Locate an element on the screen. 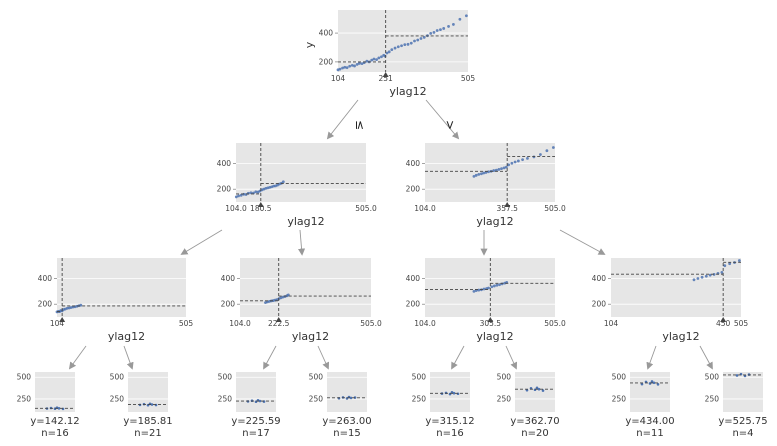 The image size is (777, 446). leaf-sample-count: n=15 is located at coordinates (346, 433).